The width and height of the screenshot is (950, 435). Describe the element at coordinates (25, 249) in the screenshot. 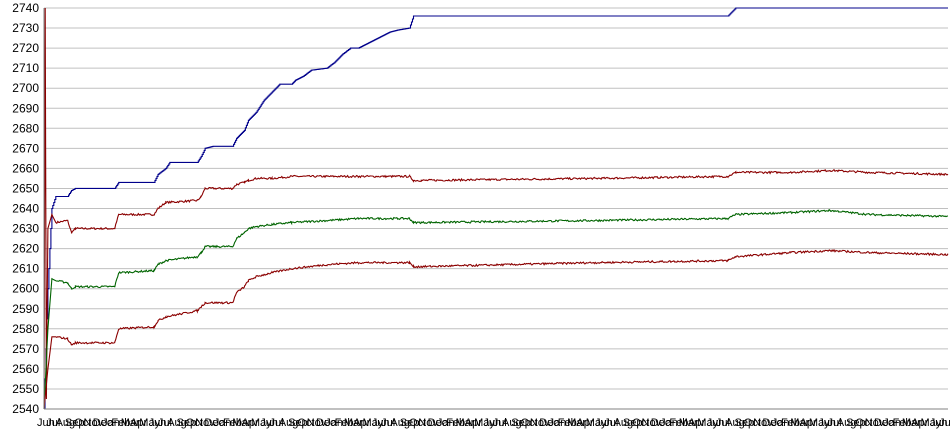

I see `y-tick-label: 2620` at that location.